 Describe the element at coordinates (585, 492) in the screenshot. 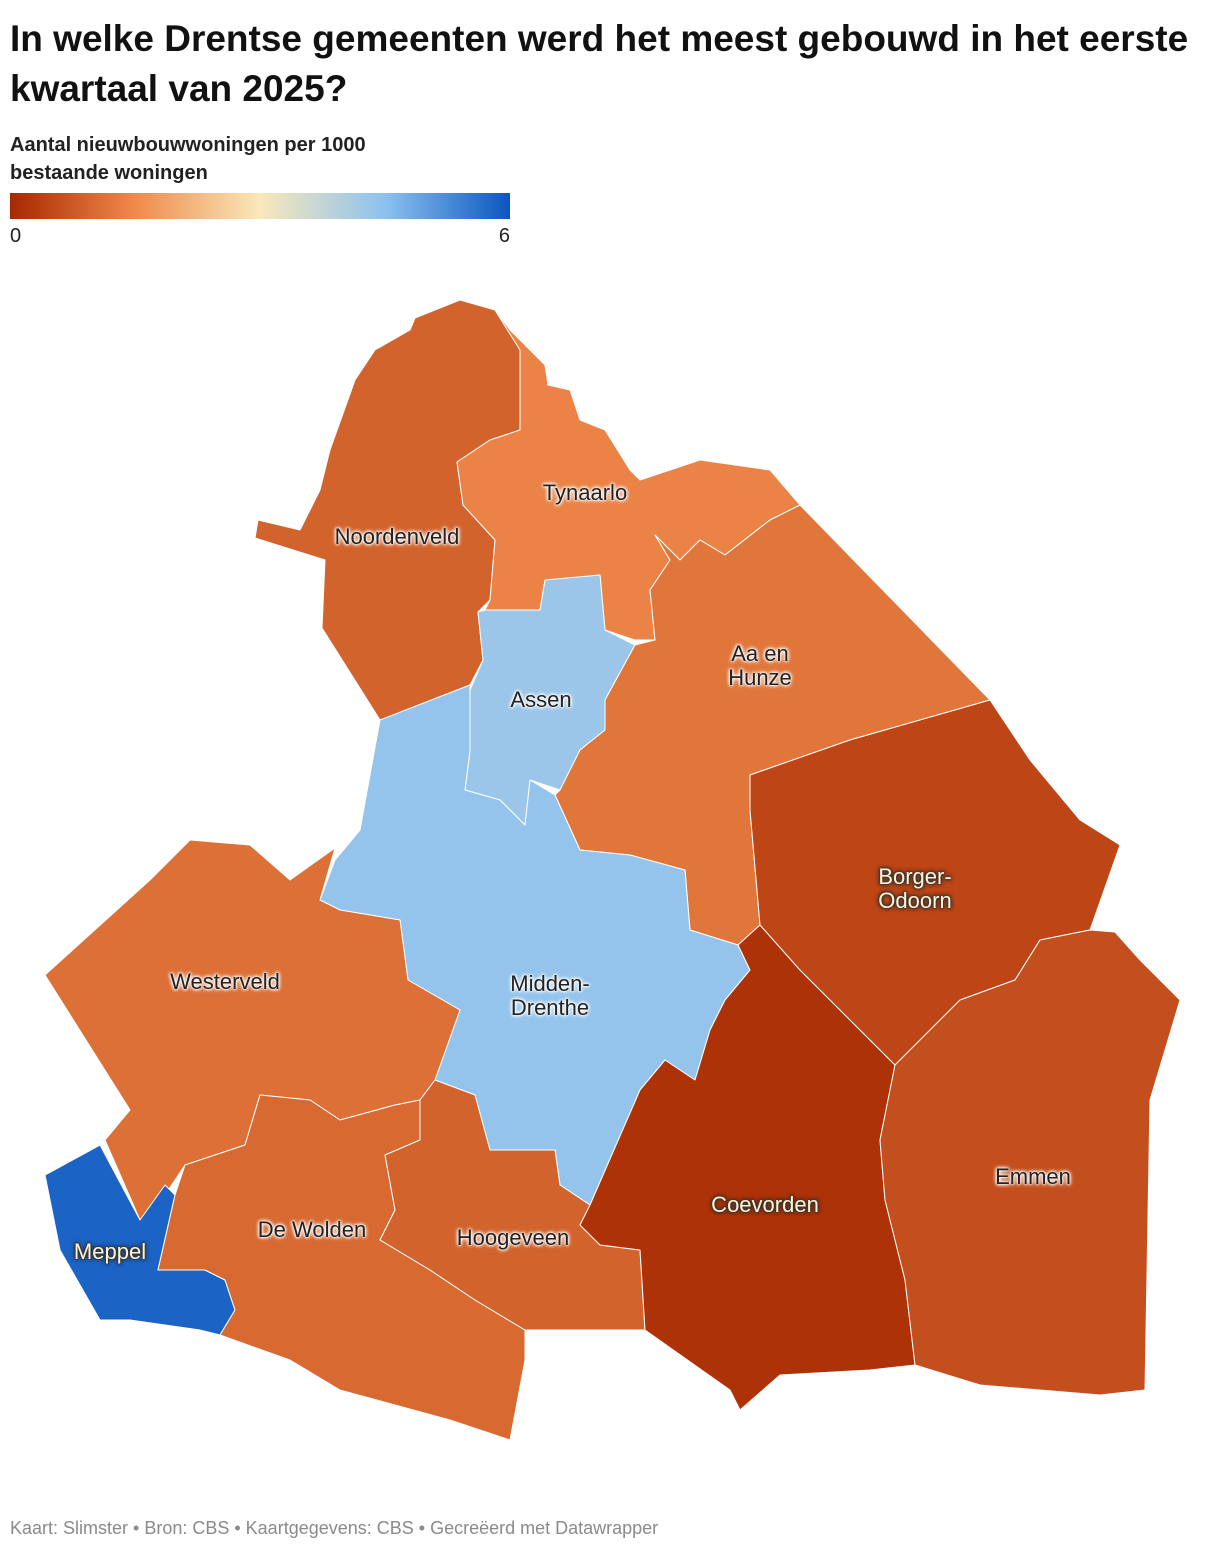

I see `region-label: Tynaarlo` at that location.